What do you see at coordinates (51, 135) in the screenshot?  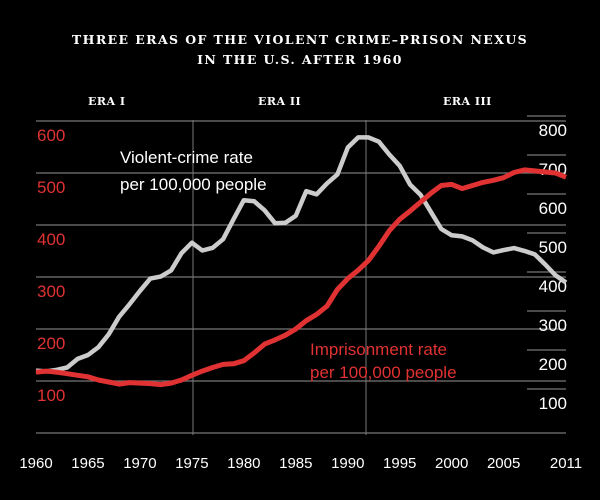 I see `left-tick-label: 600` at bounding box center [51, 135].